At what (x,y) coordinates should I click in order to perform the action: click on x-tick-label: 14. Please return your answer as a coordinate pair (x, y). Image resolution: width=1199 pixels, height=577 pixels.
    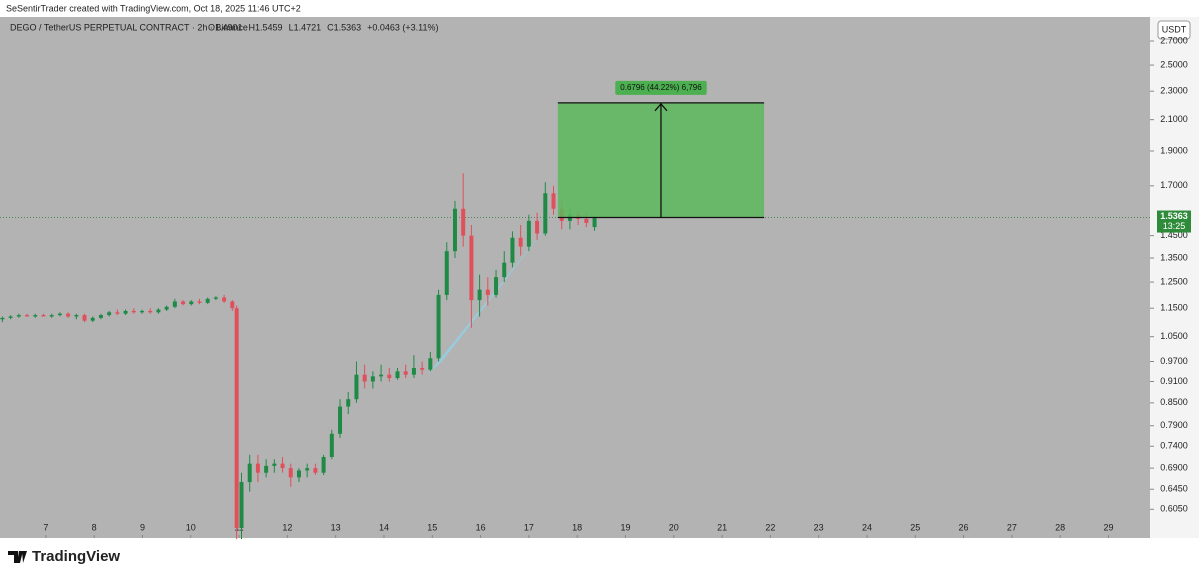
    Looking at the image, I should click on (384, 527).